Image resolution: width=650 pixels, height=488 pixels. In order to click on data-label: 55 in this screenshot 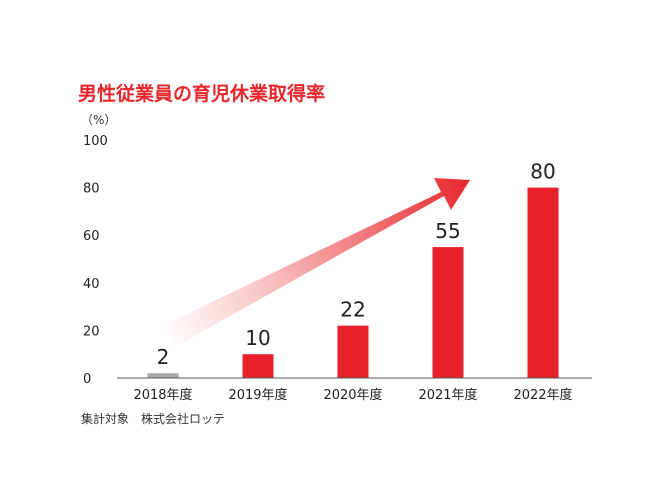, I will do `click(447, 231)`.